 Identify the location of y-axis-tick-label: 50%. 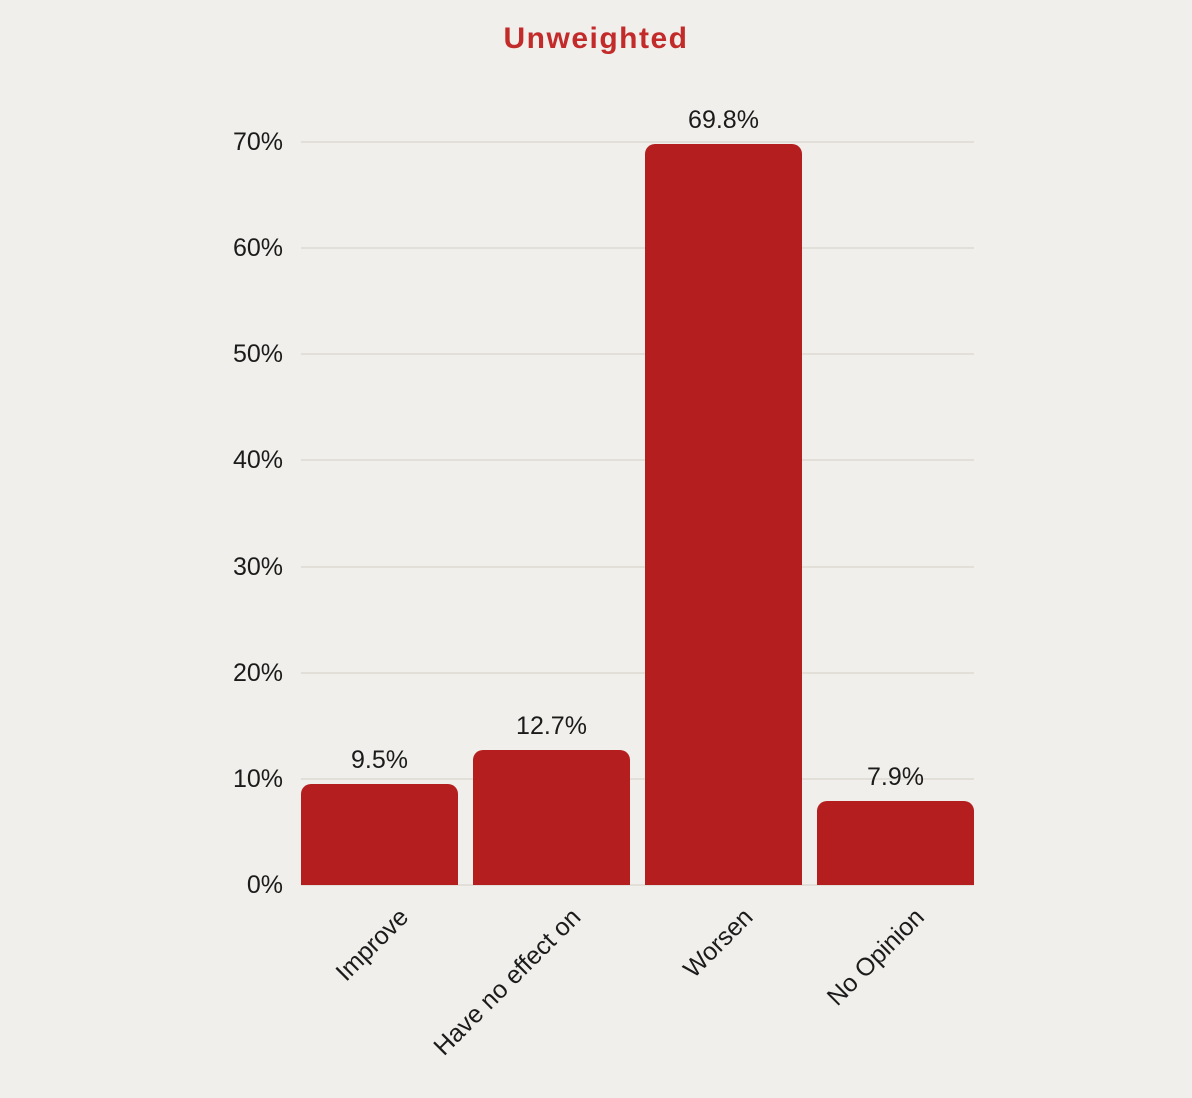
(257, 354).